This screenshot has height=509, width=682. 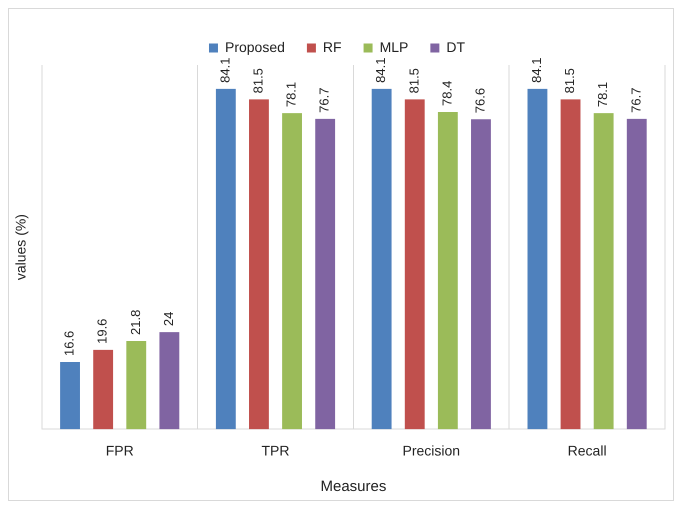 What do you see at coordinates (254, 46) in the screenshot?
I see `legend-label: Proposed` at bounding box center [254, 46].